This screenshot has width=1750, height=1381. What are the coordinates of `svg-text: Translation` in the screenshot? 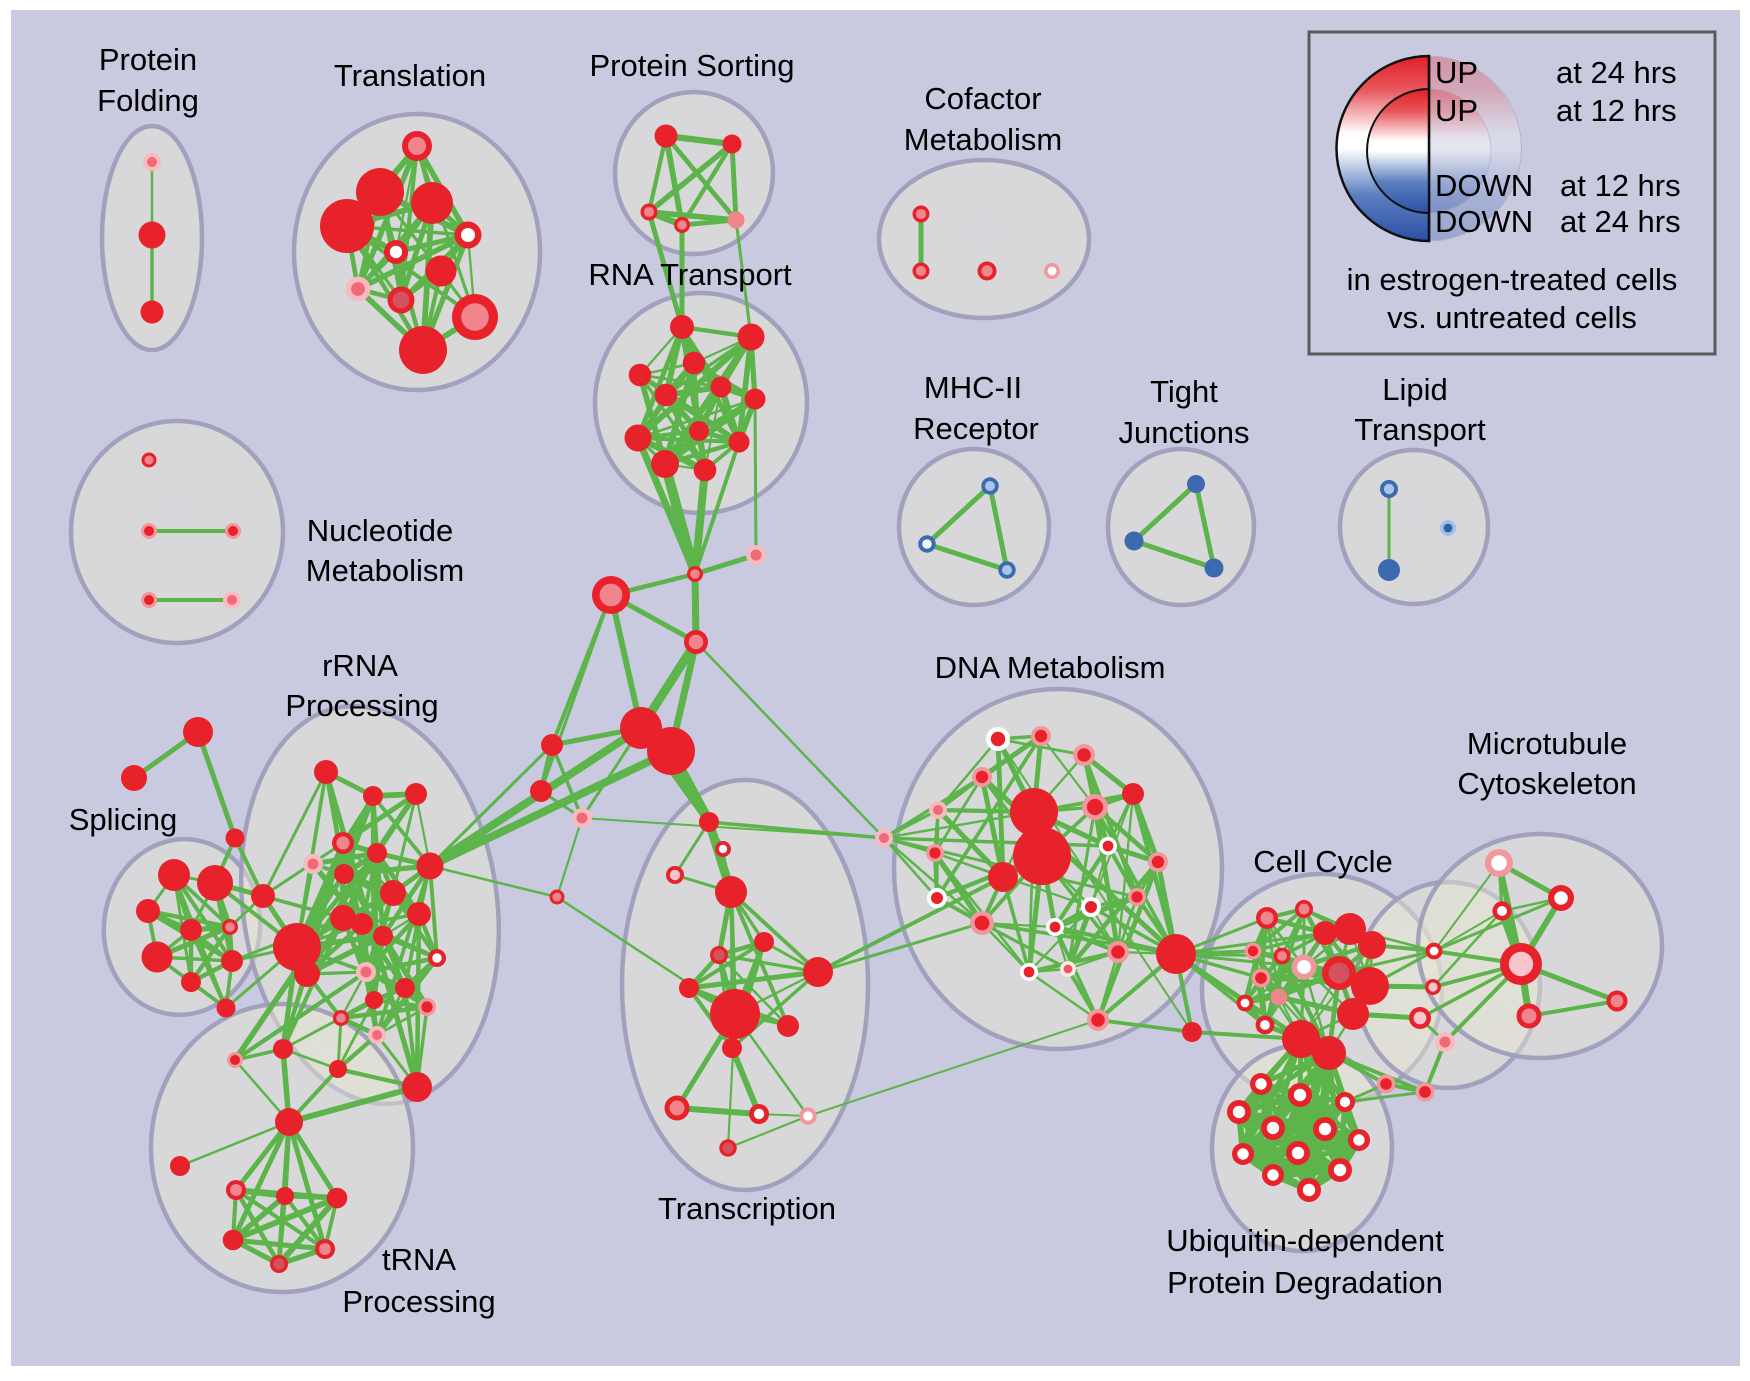 It's located at (410, 75).